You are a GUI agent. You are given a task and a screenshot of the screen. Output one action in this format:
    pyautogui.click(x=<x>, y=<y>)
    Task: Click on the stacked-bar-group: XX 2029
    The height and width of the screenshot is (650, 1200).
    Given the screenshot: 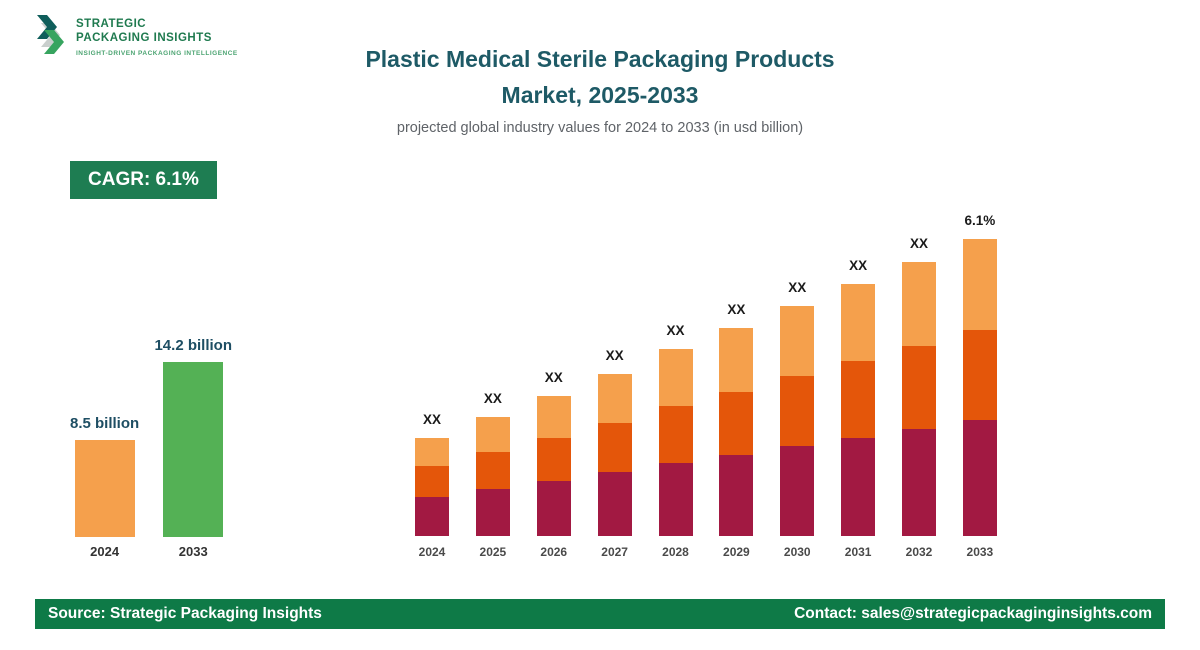 What is the action you would take?
    pyautogui.click(x=736, y=374)
    